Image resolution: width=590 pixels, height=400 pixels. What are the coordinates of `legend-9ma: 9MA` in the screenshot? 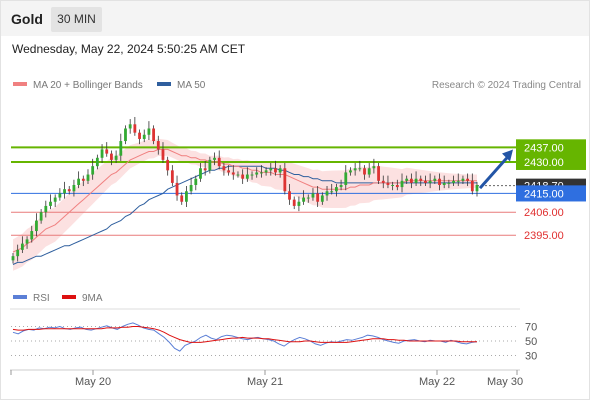 It's located at (82, 298).